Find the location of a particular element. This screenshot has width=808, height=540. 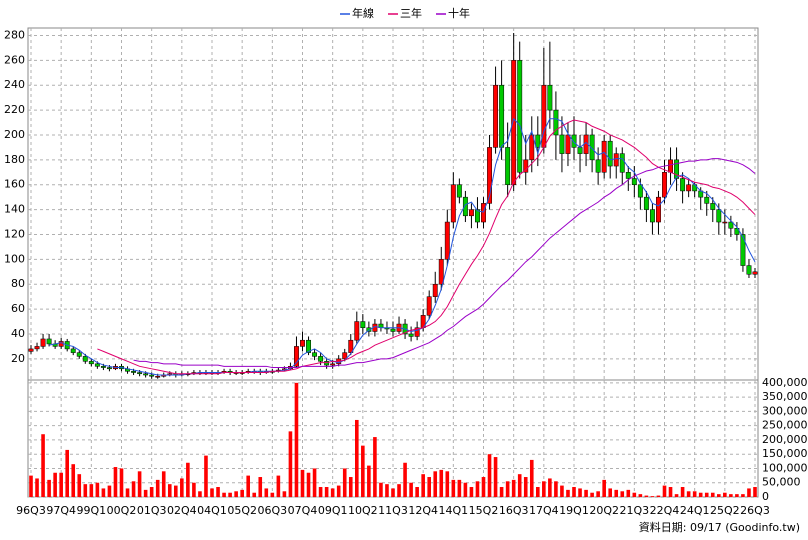

x-tick-label: 09Q1 is located at coordinates (333, 510).